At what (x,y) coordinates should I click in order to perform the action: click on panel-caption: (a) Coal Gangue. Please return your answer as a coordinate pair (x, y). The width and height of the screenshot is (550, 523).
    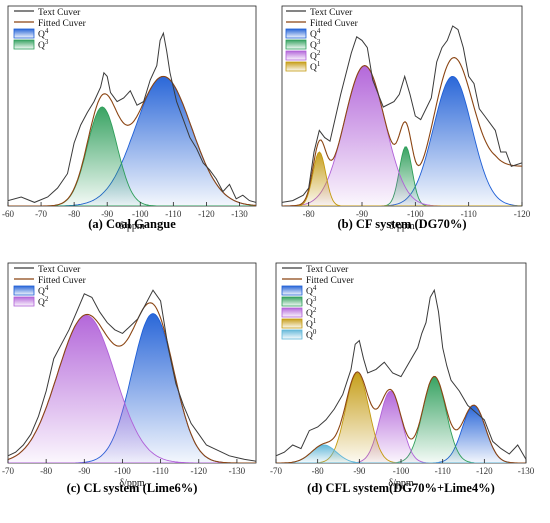
    Looking at the image, I should click on (132, 224).